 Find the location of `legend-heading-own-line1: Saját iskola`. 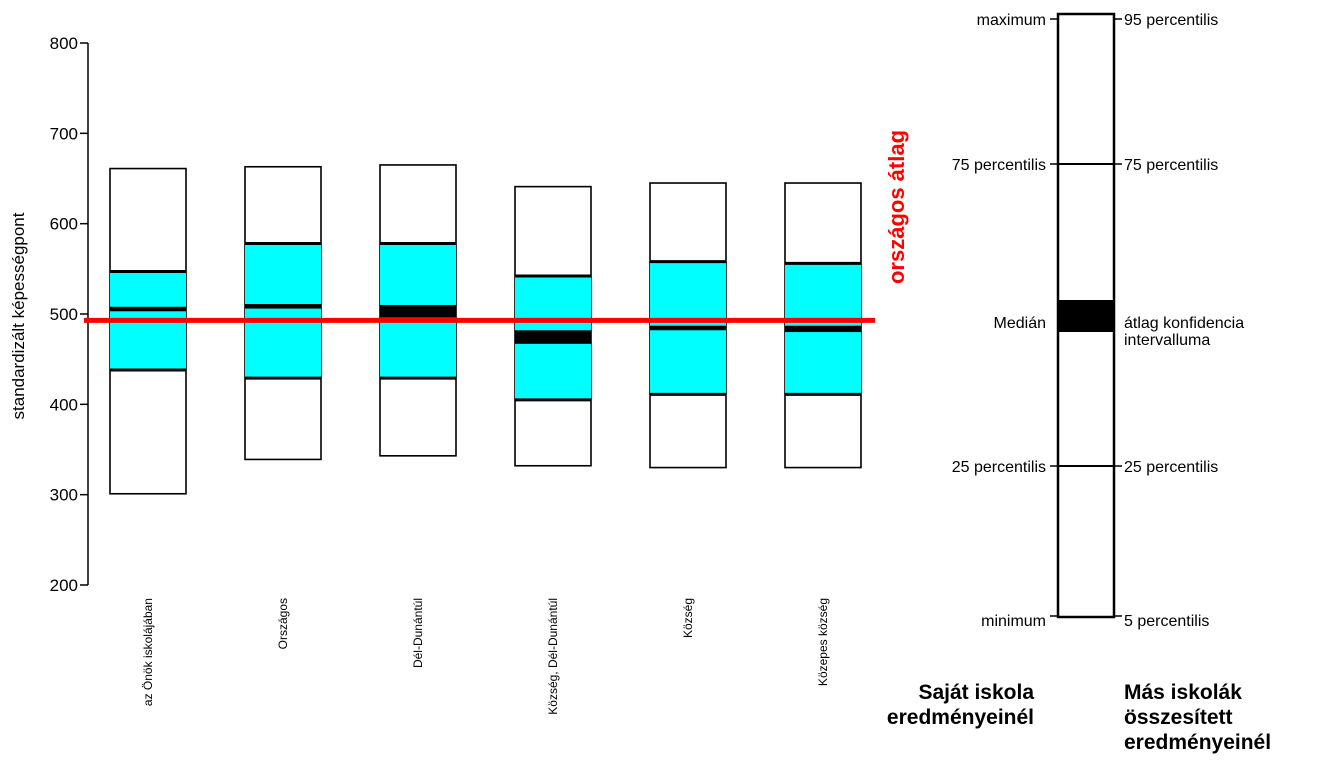

legend-heading-own-line1: Saját iskola is located at coordinates (976, 692).